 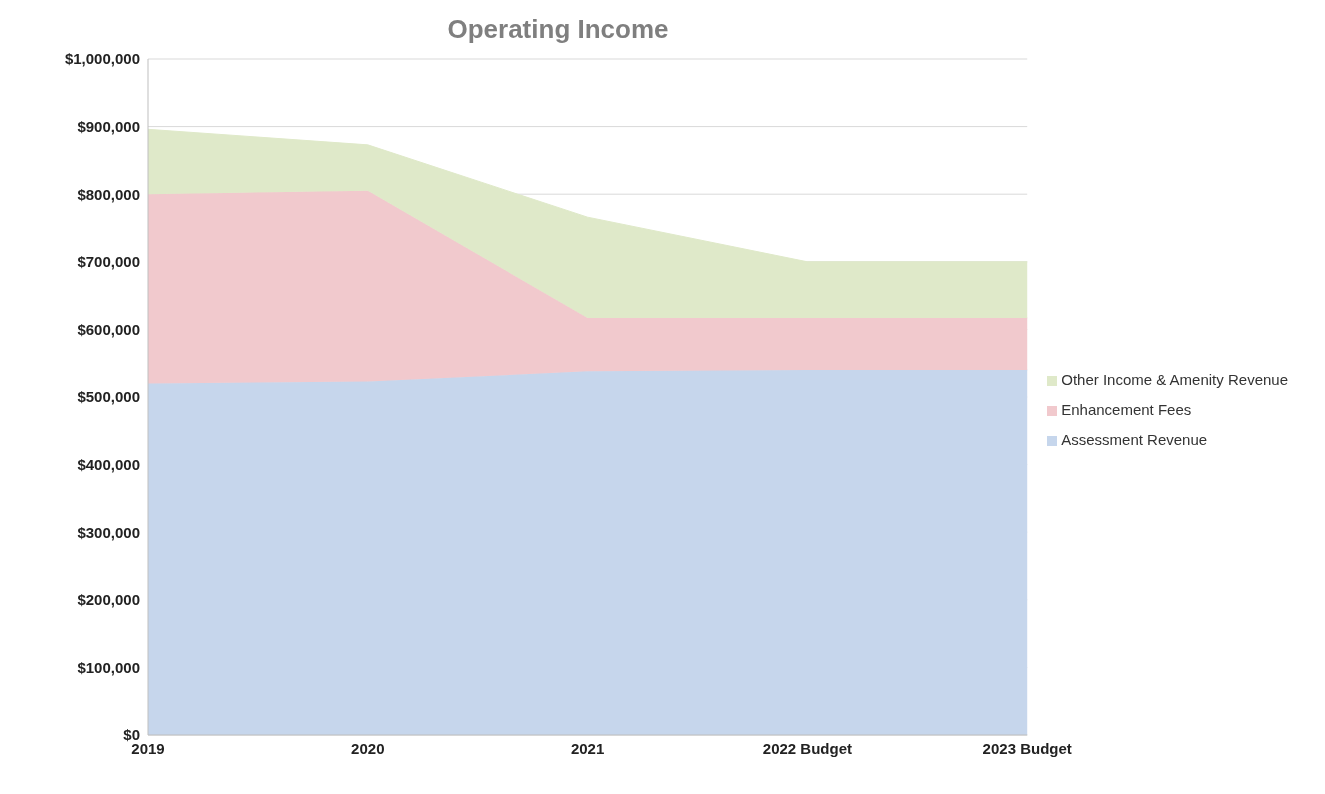 What do you see at coordinates (807, 748) in the screenshot?
I see `x-tick-label: 2022 Budget` at bounding box center [807, 748].